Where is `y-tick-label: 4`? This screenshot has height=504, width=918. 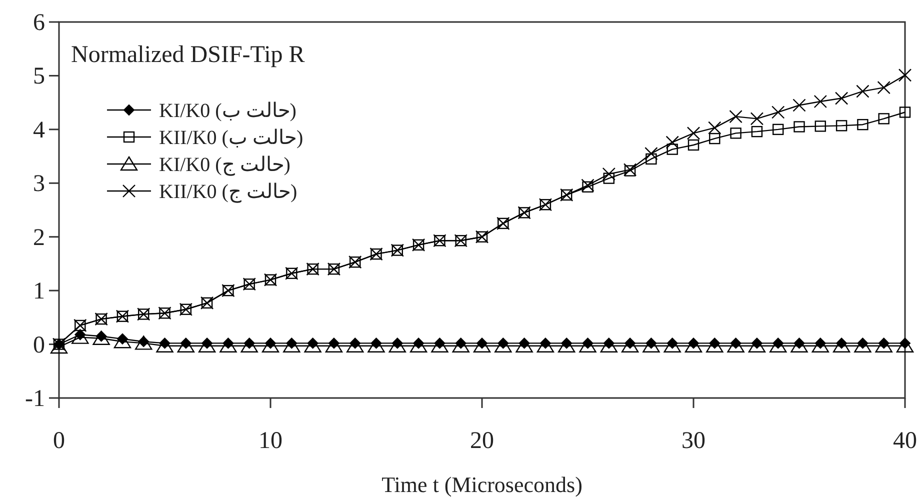
y-tick-label: 4 is located at coordinates (39, 130).